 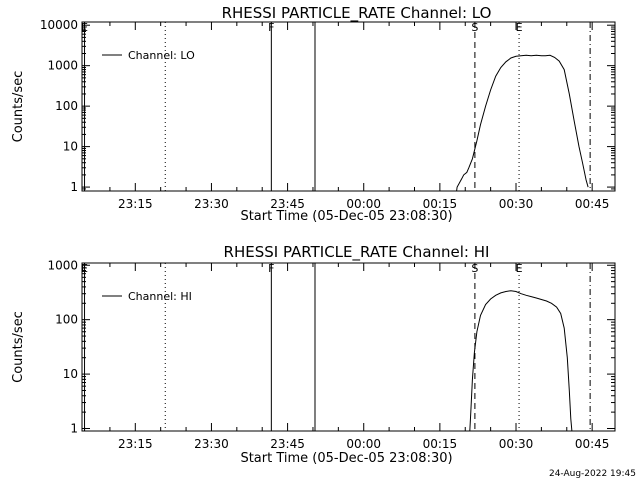 I want to click on footer-timestamp: 24-Aug-2022 19:45, so click(x=592, y=474).